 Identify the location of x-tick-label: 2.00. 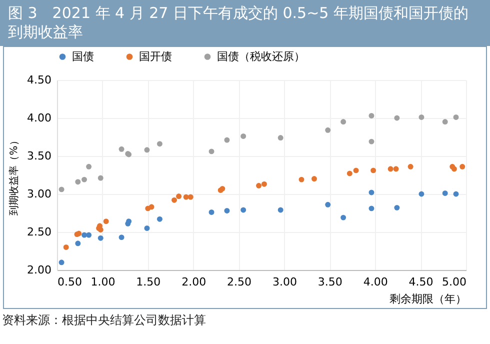
(194, 282).